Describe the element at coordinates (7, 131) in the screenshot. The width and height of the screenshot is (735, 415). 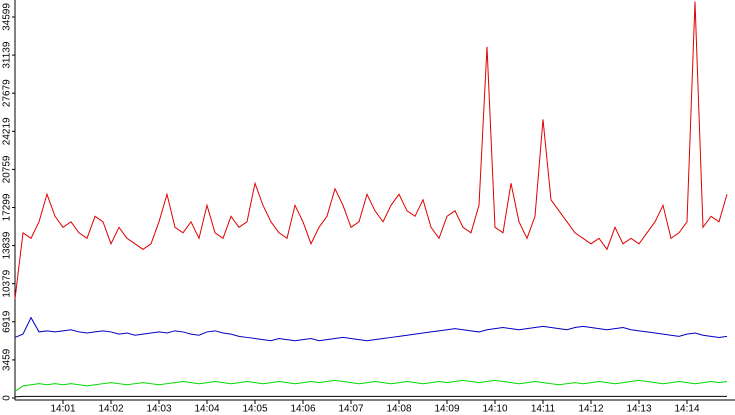
I see `y-tick-label: 24219` at that location.